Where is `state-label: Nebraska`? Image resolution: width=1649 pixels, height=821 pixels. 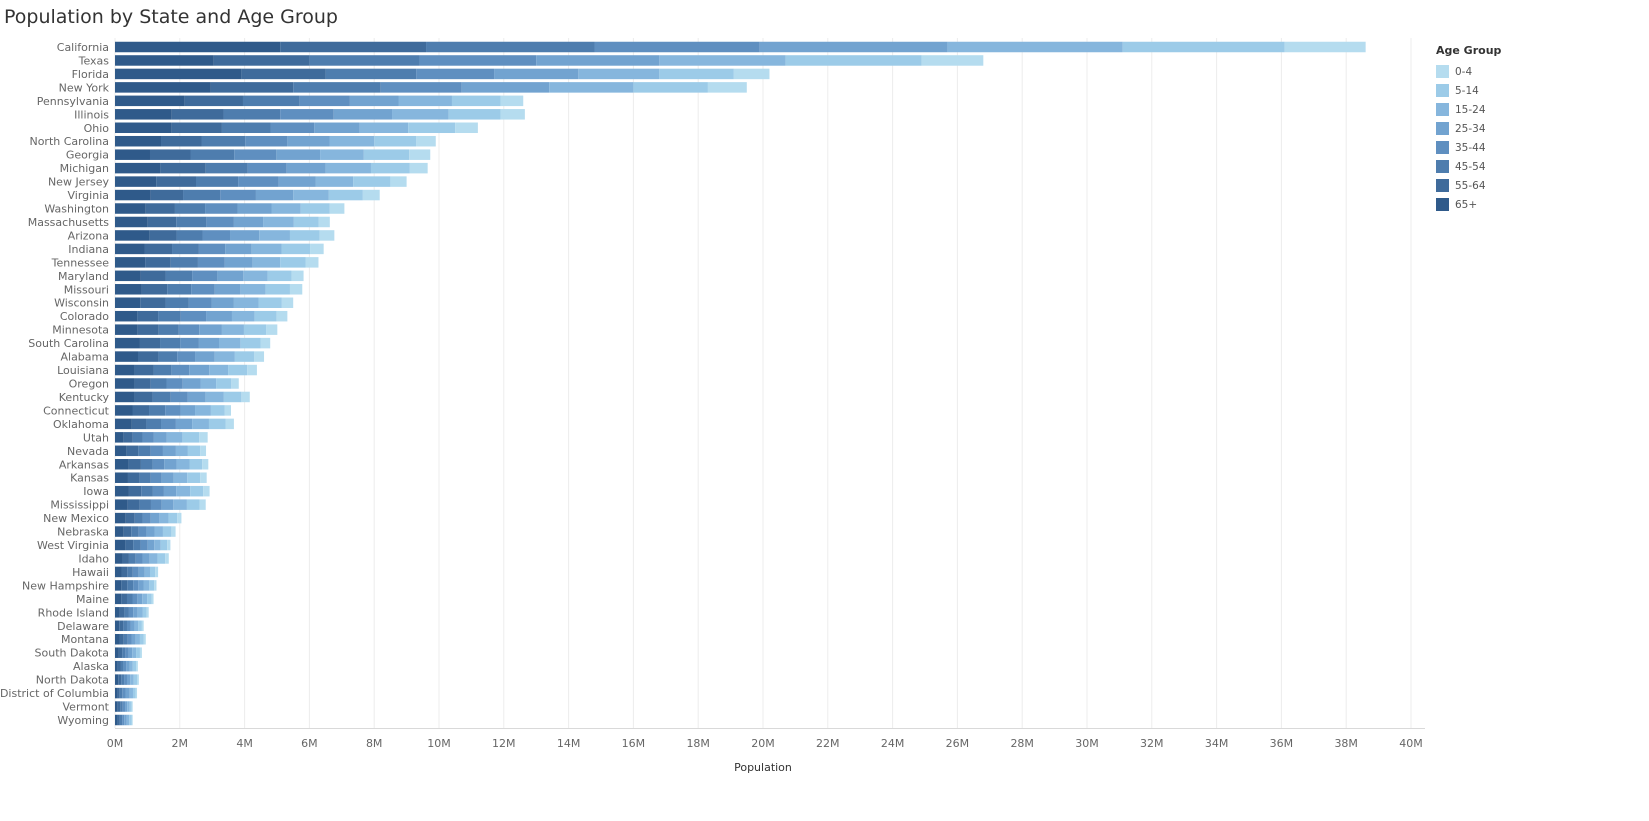
state-label: Nebraska is located at coordinates (83, 532).